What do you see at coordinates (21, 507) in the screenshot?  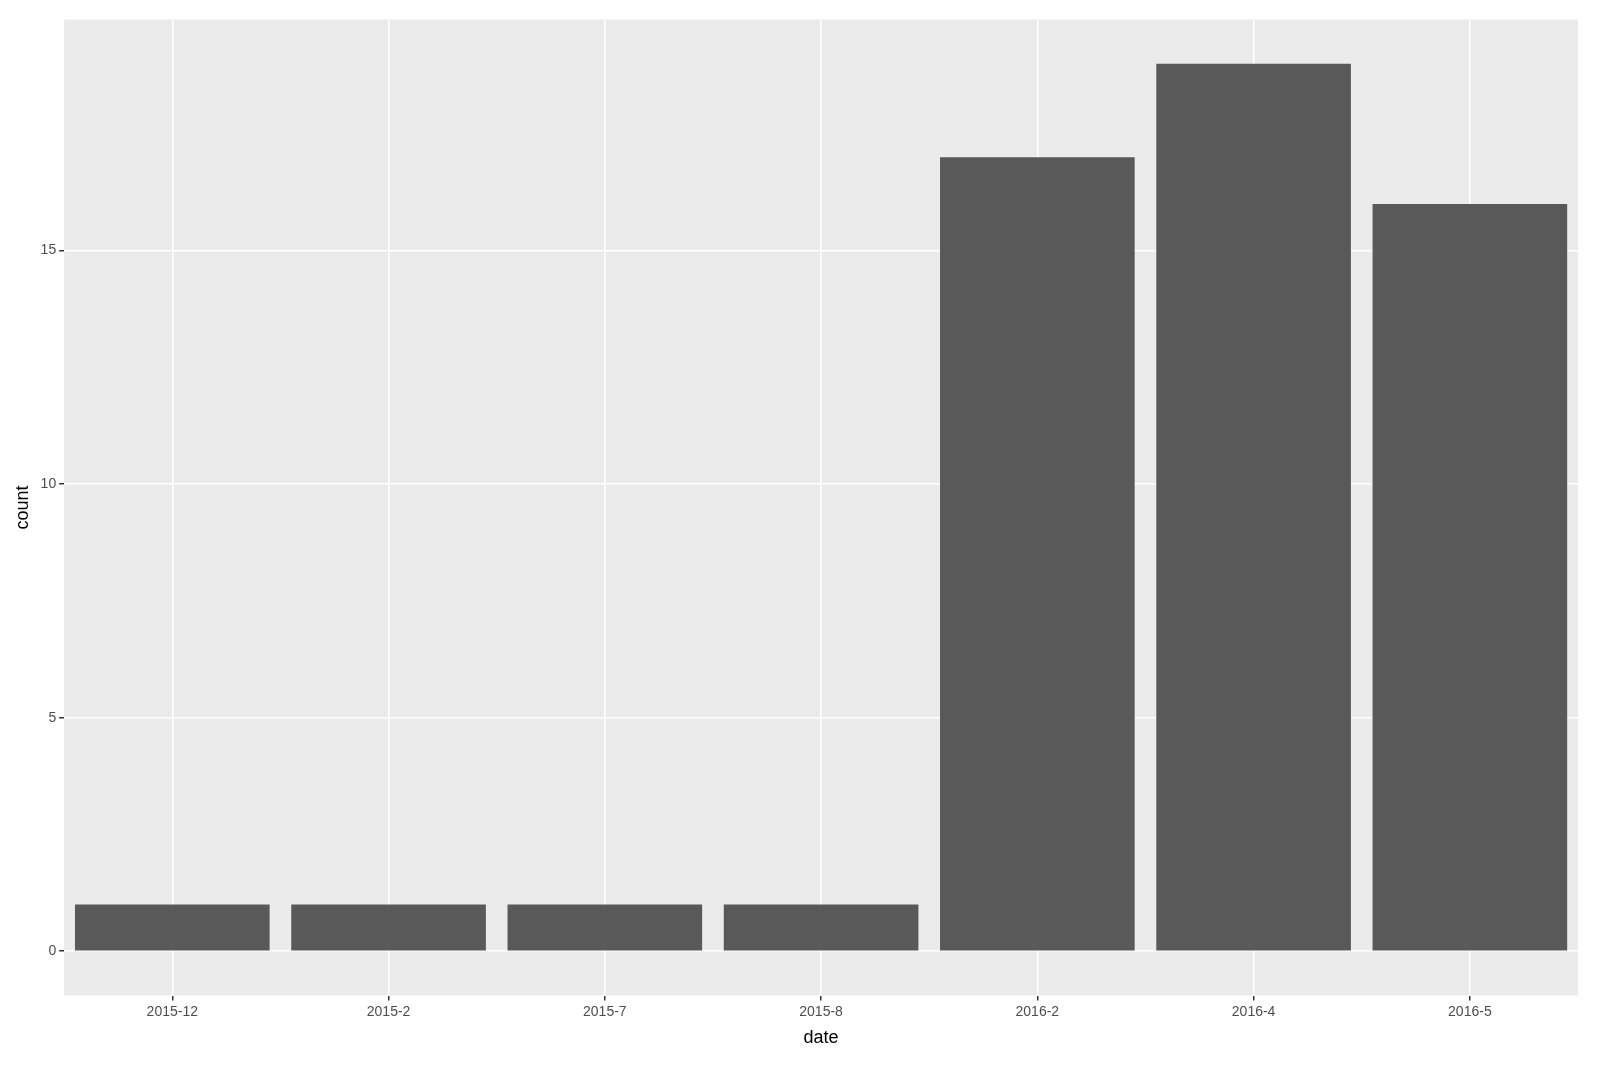 I see `y-axis-title: count` at bounding box center [21, 507].